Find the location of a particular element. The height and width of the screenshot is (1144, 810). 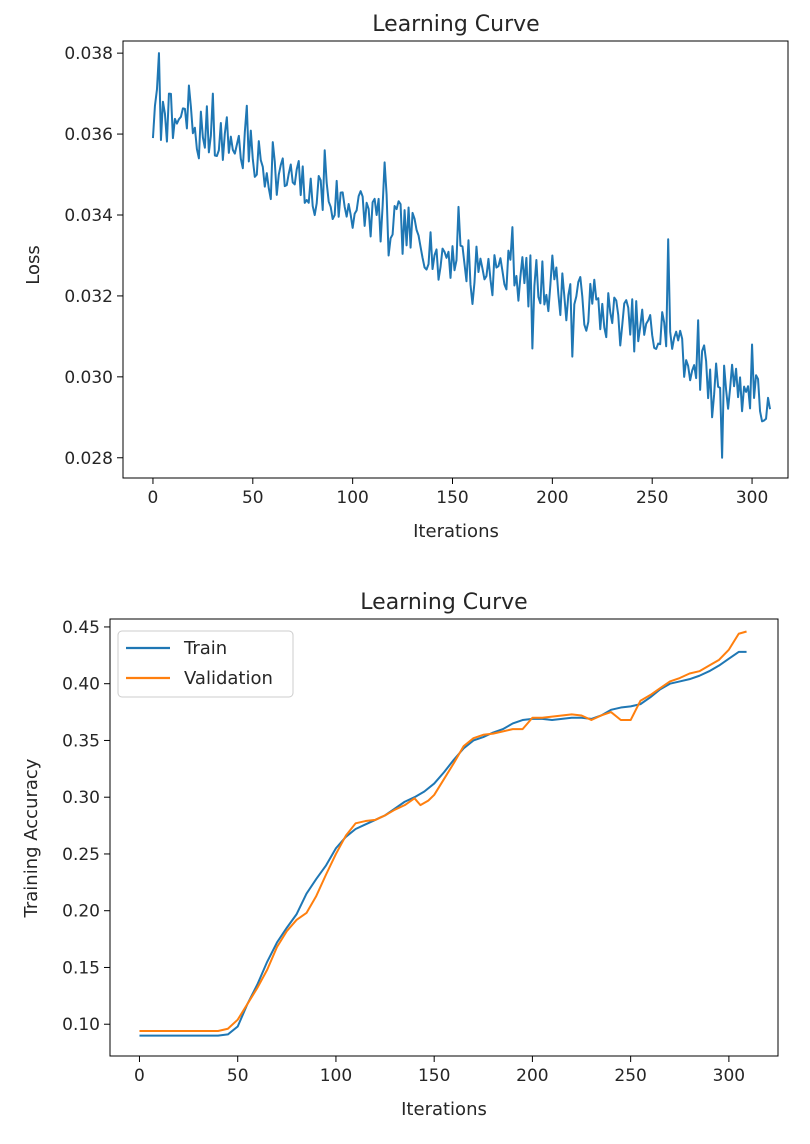

accuracy-chart-xtick-label: 300 is located at coordinates (729, 1076).